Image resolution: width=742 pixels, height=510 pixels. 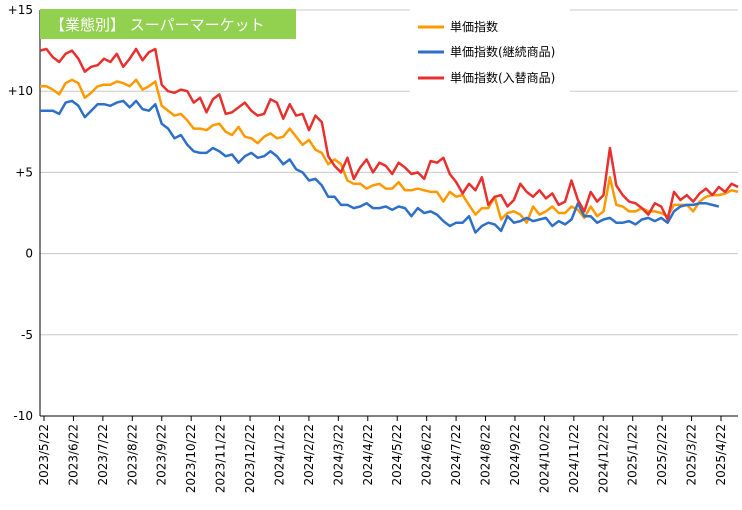 I want to click on title-background, so click(x=168, y=24).